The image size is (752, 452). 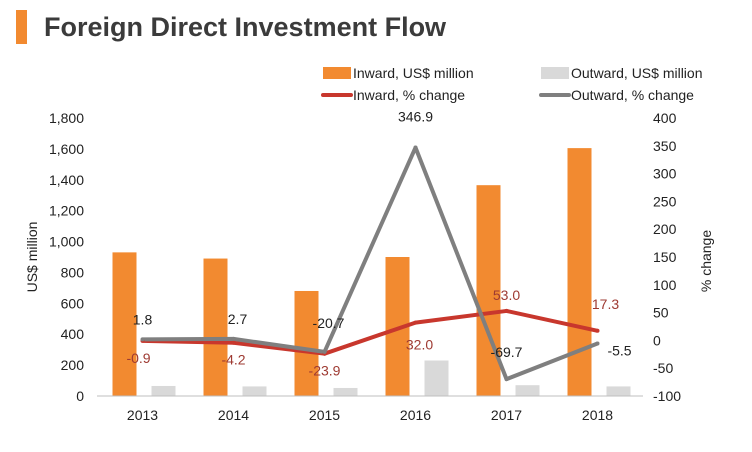 What do you see at coordinates (370, 332) in the screenshot?
I see `inward-change-line` at bounding box center [370, 332].